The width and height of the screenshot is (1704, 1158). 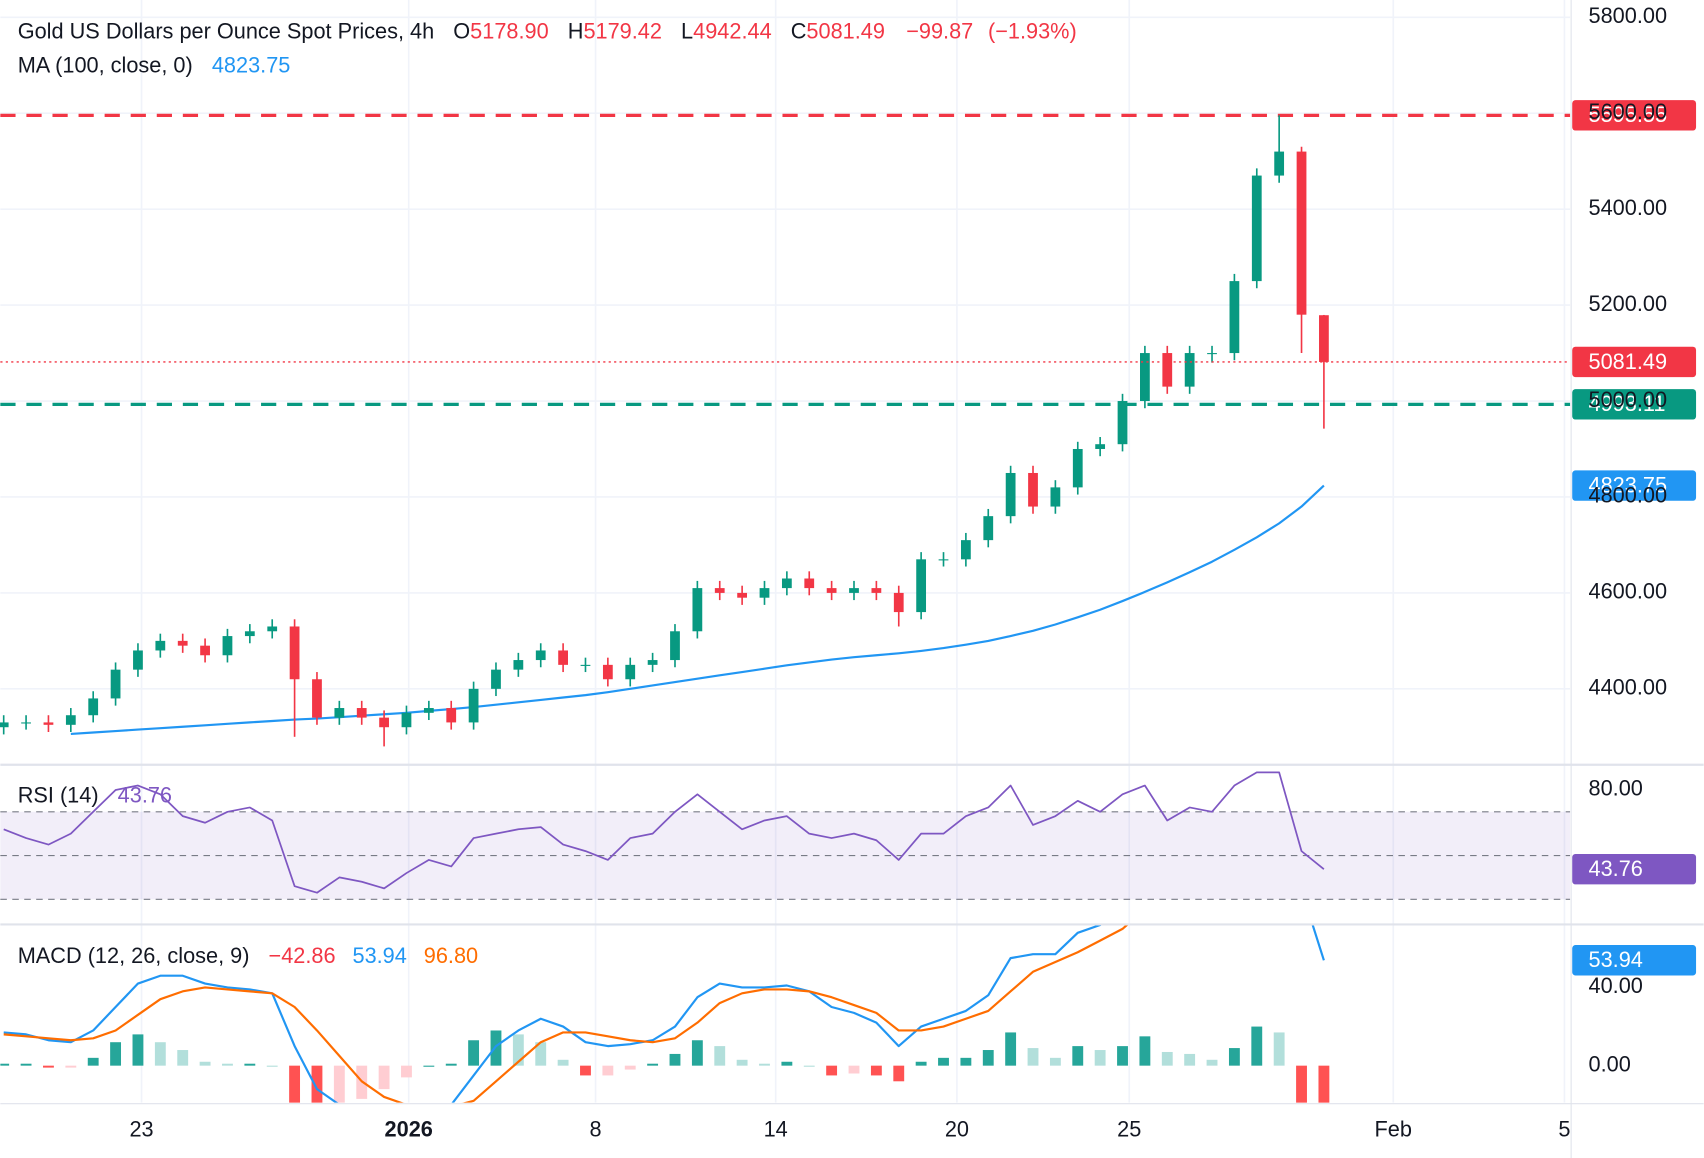 What do you see at coordinates (461, 30) in the screenshot?
I see `ohlc-letter: O` at bounding box center [461, 30].